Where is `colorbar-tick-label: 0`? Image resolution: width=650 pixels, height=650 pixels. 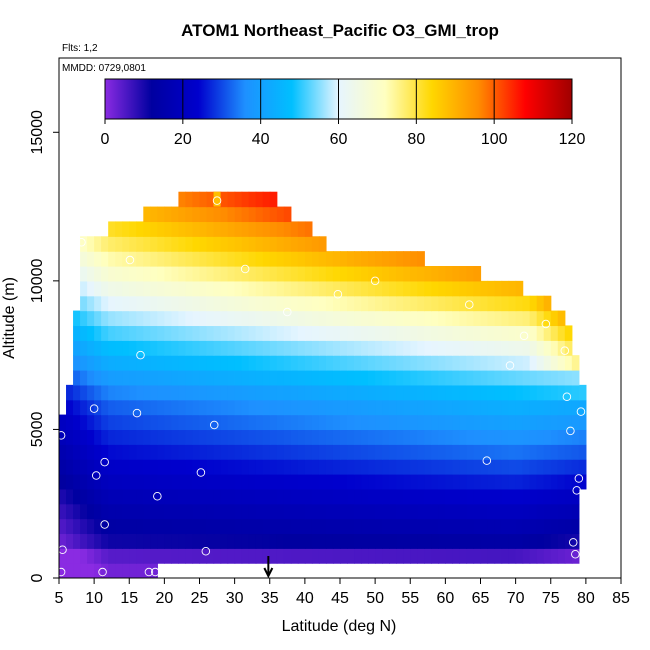 colorbar-tick-label: 0 is located at coordinates (105, 139).